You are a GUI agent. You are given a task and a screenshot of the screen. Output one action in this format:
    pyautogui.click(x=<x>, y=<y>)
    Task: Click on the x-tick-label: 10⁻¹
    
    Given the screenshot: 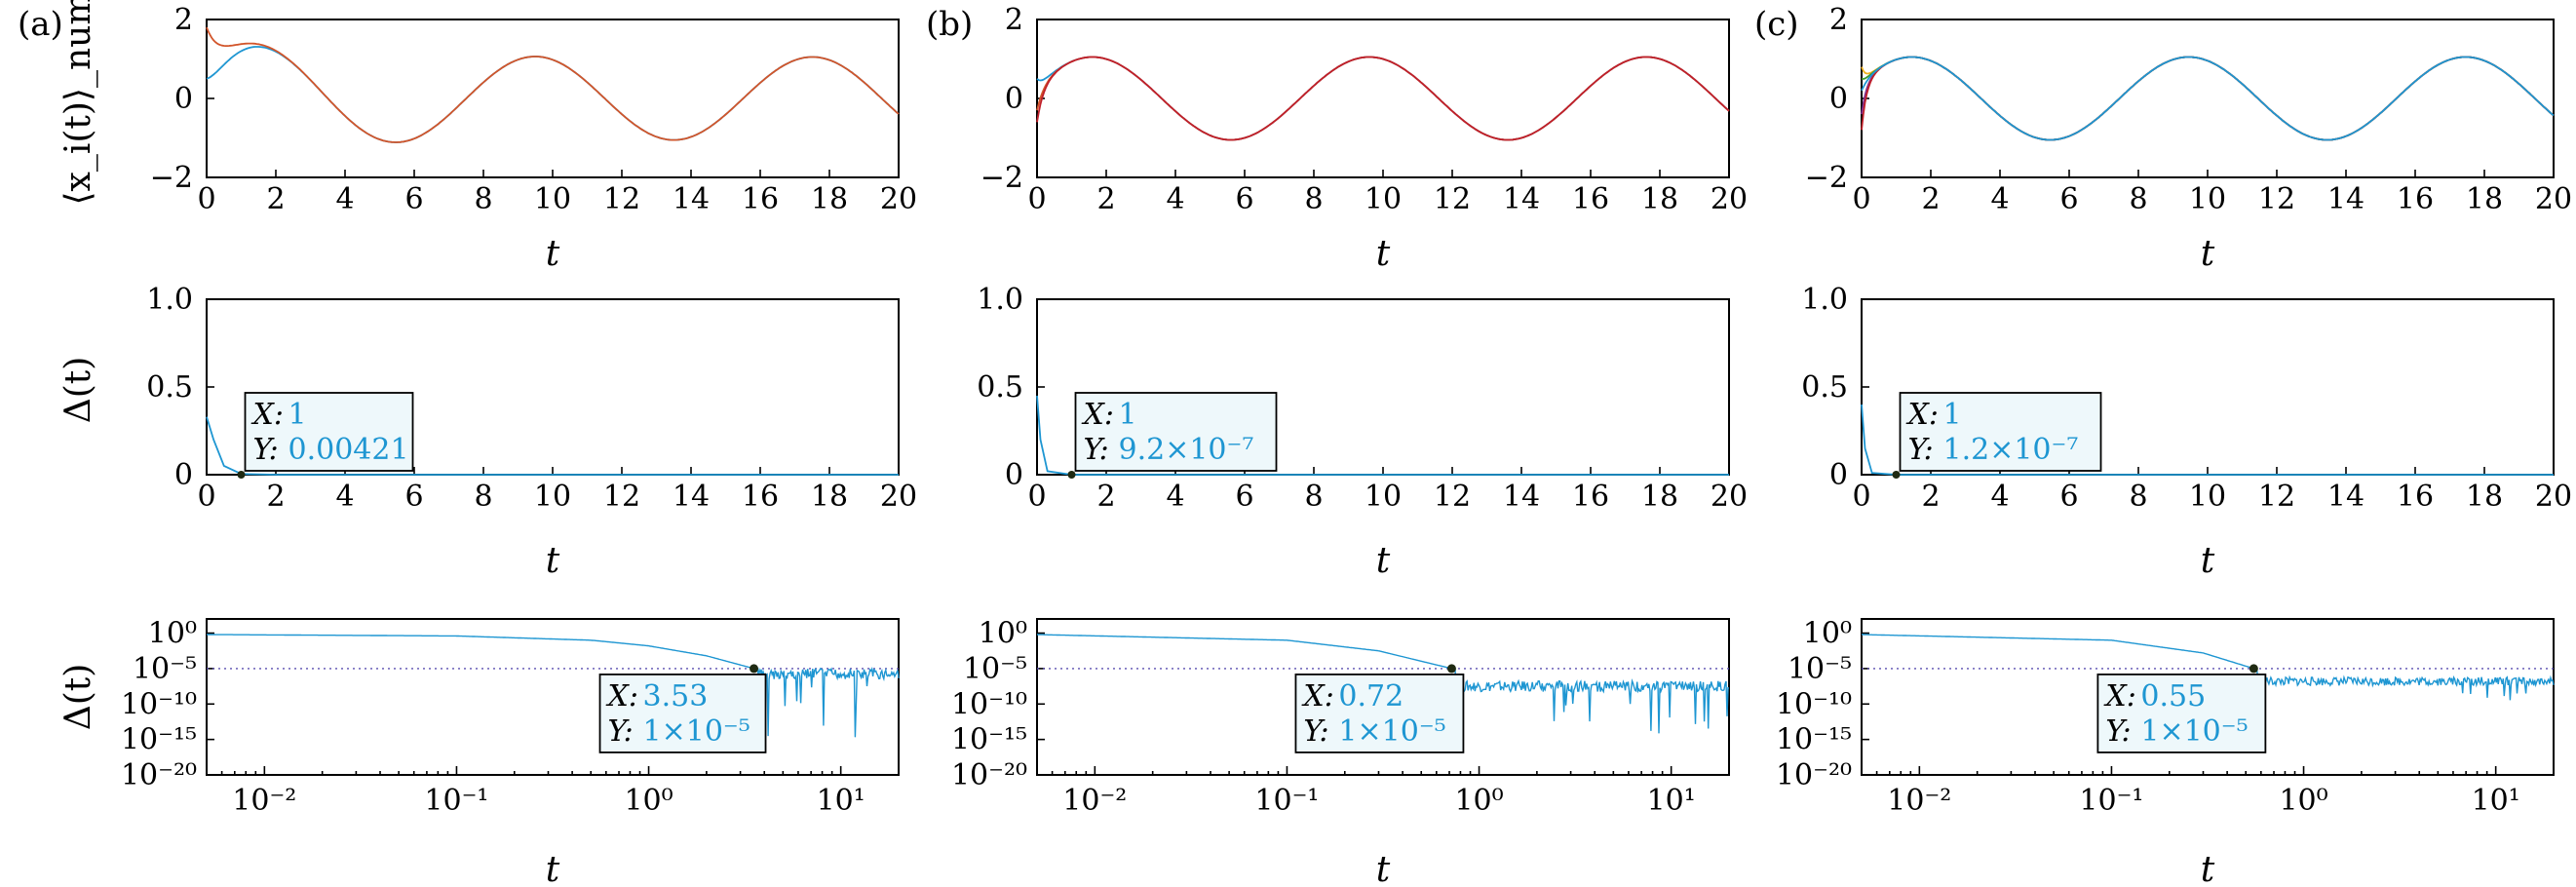 What is the action you would take?
    pyautogui.click(x=2111, y=801)
    